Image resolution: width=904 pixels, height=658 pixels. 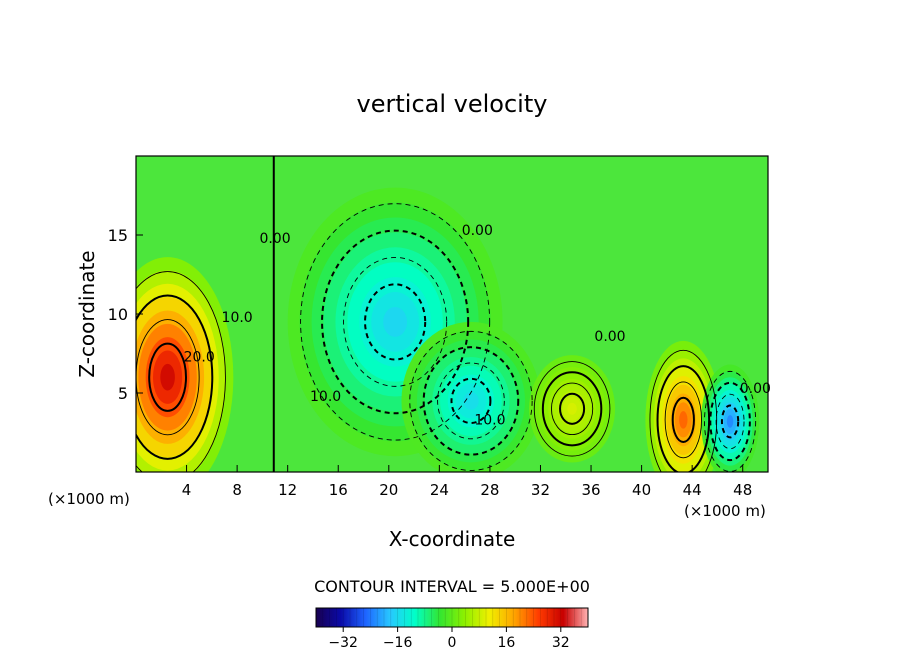 I want to click on colorbar: −32 −16 0 16 32, so click(x=452, y=629).